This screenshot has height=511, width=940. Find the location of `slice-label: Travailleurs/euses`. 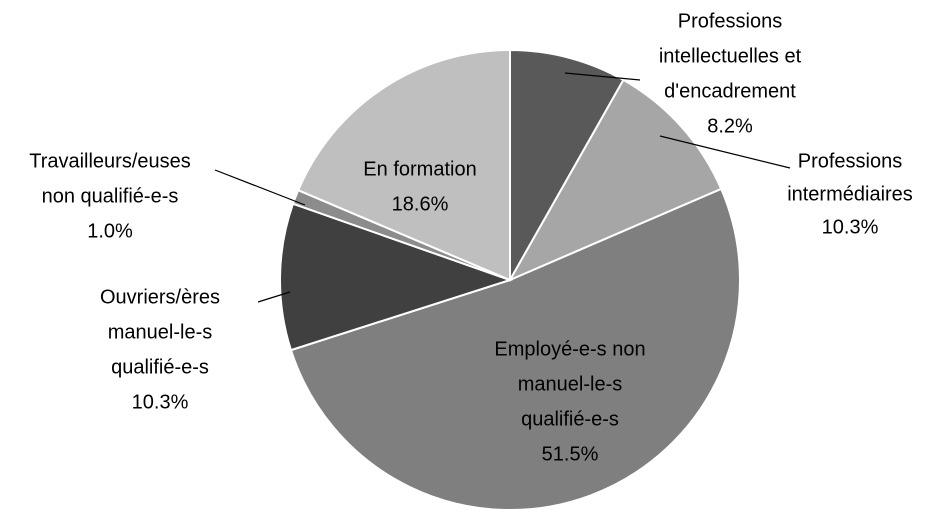

slice-label: Travailleurs/euses is located at coordinates (110, 161).